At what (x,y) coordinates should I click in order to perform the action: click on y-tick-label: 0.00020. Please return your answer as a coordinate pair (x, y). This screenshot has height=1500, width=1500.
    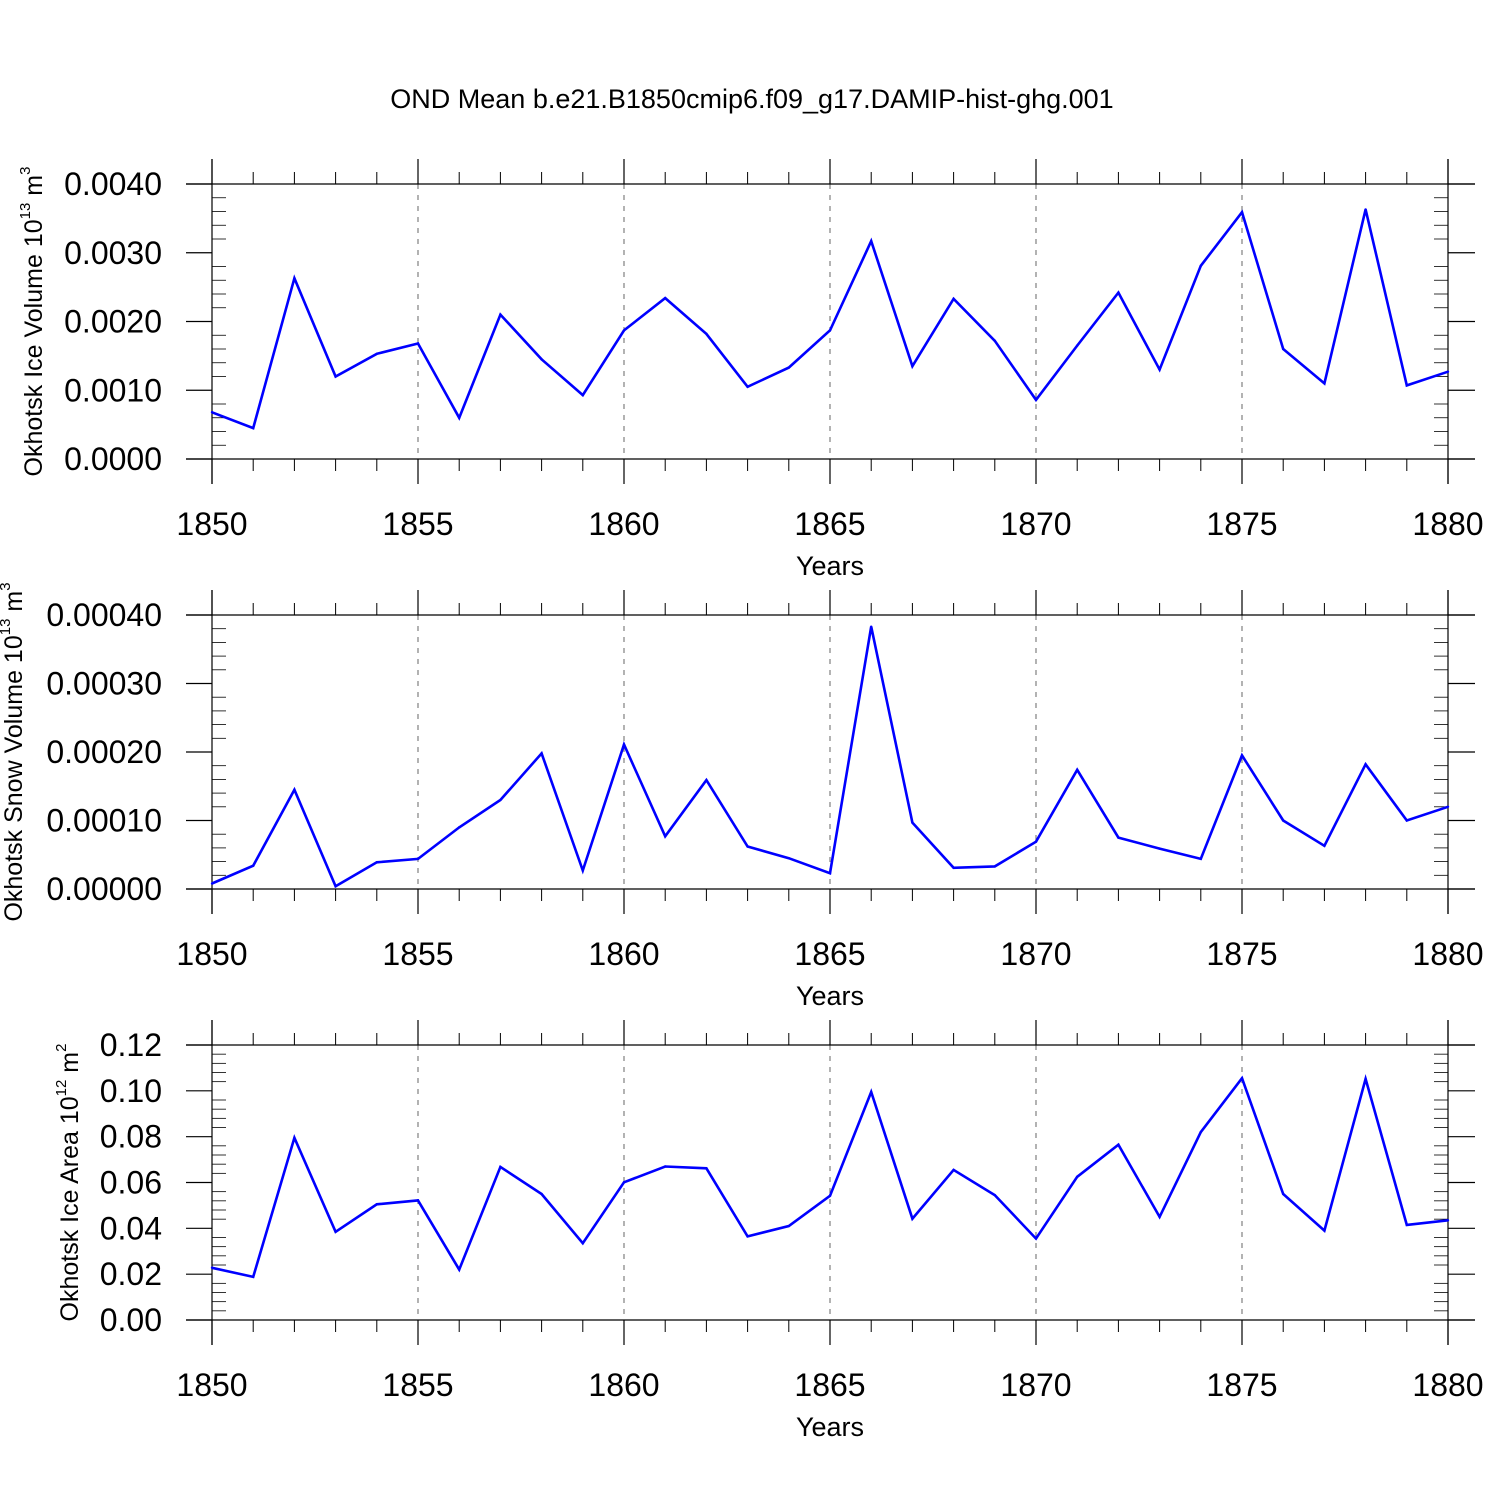
    Looking at the image, I should click on (104, 752).